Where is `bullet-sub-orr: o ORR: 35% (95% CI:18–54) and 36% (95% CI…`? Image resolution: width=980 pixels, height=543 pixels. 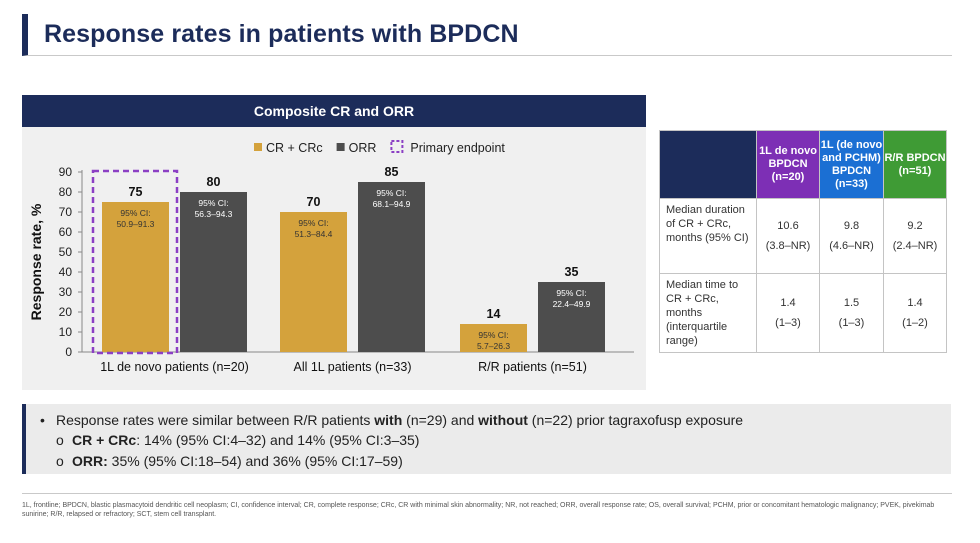 bullet-sub-orr: o ORR: 35% (95% CI:18–54) and 36% (95% CI… is located at coordinates (229, 461).